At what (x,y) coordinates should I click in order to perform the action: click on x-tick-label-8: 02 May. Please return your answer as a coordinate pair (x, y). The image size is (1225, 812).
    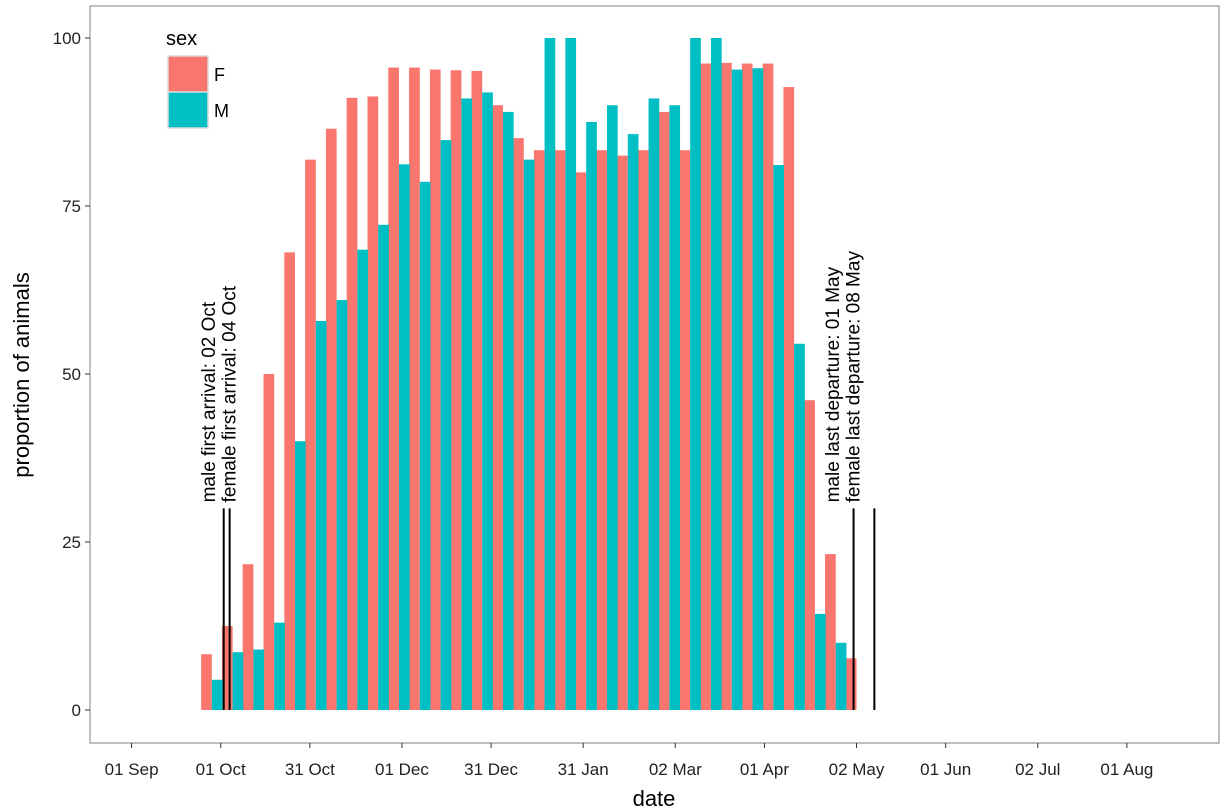
    Looking at the image, I should click on (857, 769).